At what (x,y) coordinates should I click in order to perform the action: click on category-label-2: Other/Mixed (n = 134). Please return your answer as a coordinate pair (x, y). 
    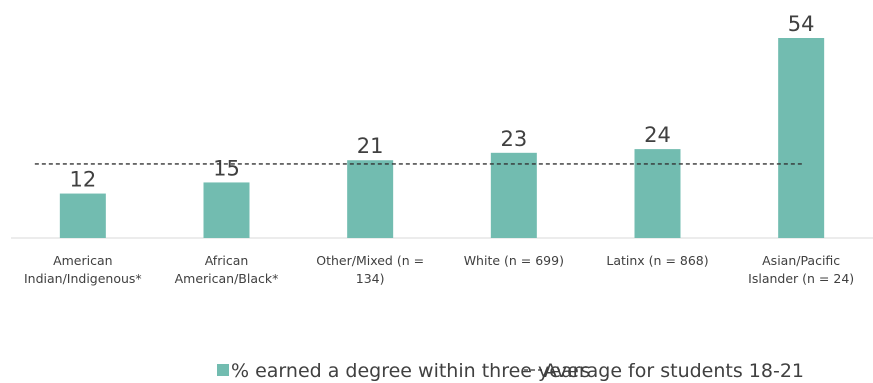
    Looking at the image, I should click on (370, 269).